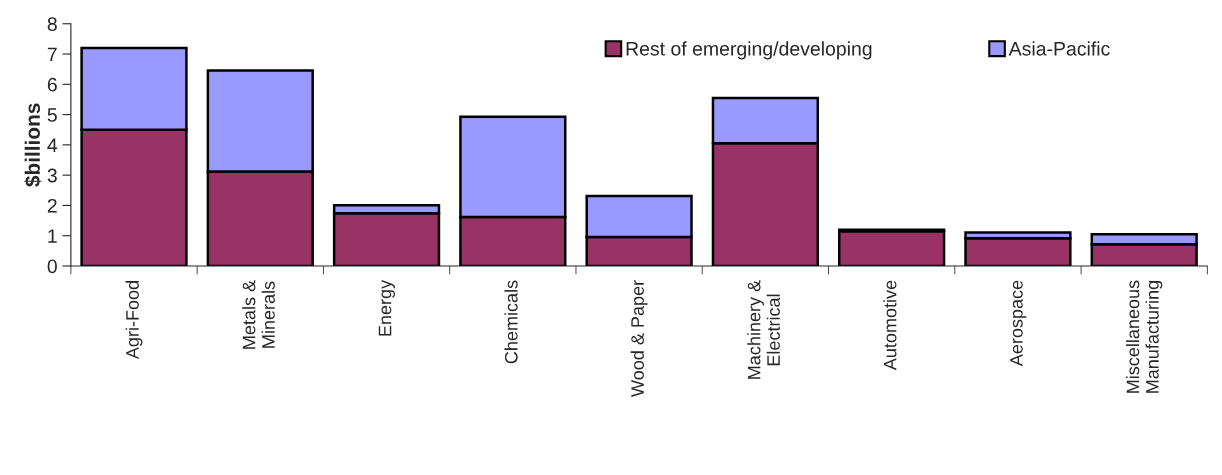  I want to click on y-tick-label: 4, so click(52, 145).